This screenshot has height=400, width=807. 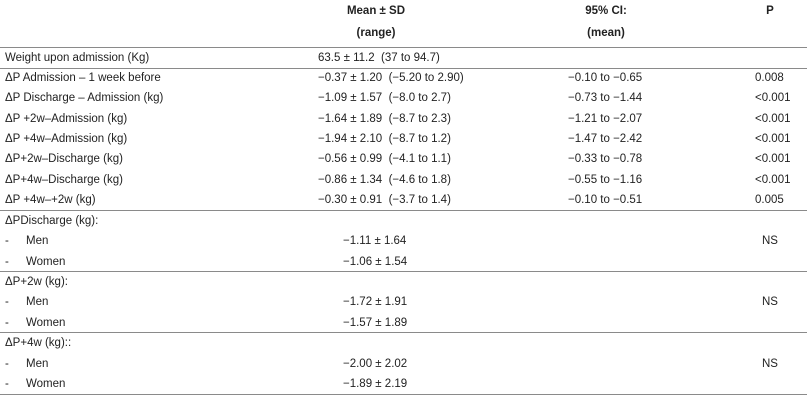 What do you see at coordinates (605, 159) in the screenshot?
I see `cell: −0.33 to −0.78` at bounding box center [605, 159].